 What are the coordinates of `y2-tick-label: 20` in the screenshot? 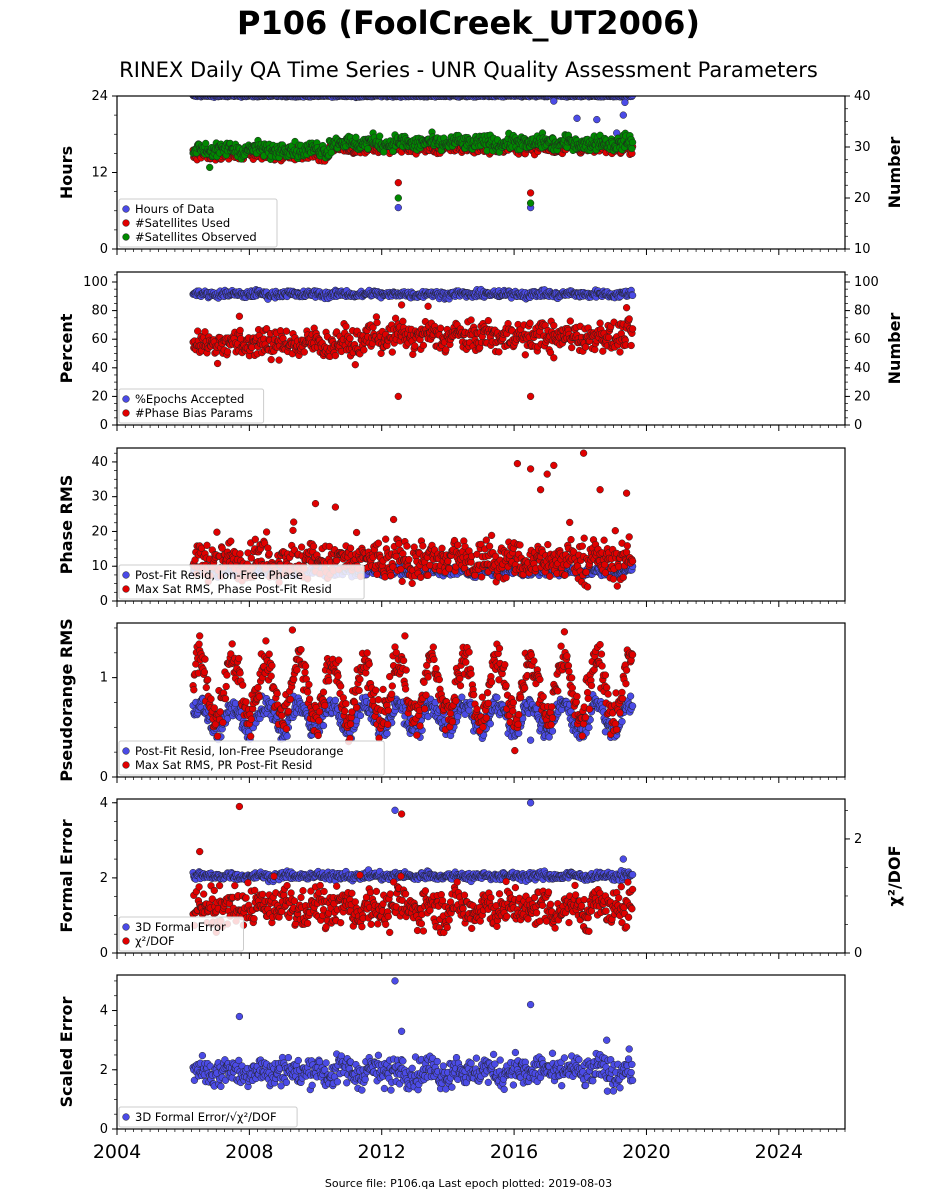 It's located at (862, 396).